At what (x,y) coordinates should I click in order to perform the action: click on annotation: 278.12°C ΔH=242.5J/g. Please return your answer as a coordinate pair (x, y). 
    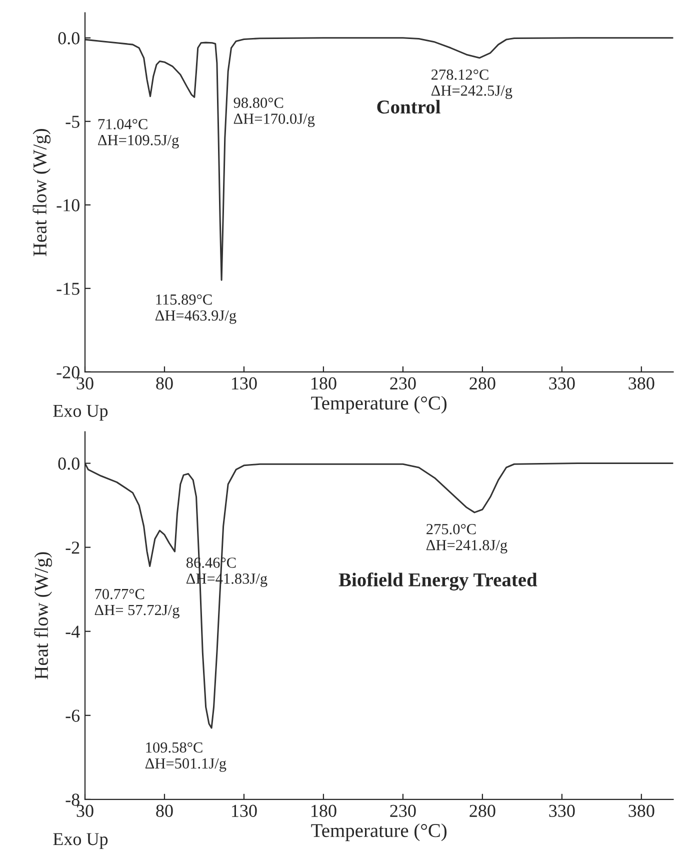
    Looking at the image, I should click on (471, 84).